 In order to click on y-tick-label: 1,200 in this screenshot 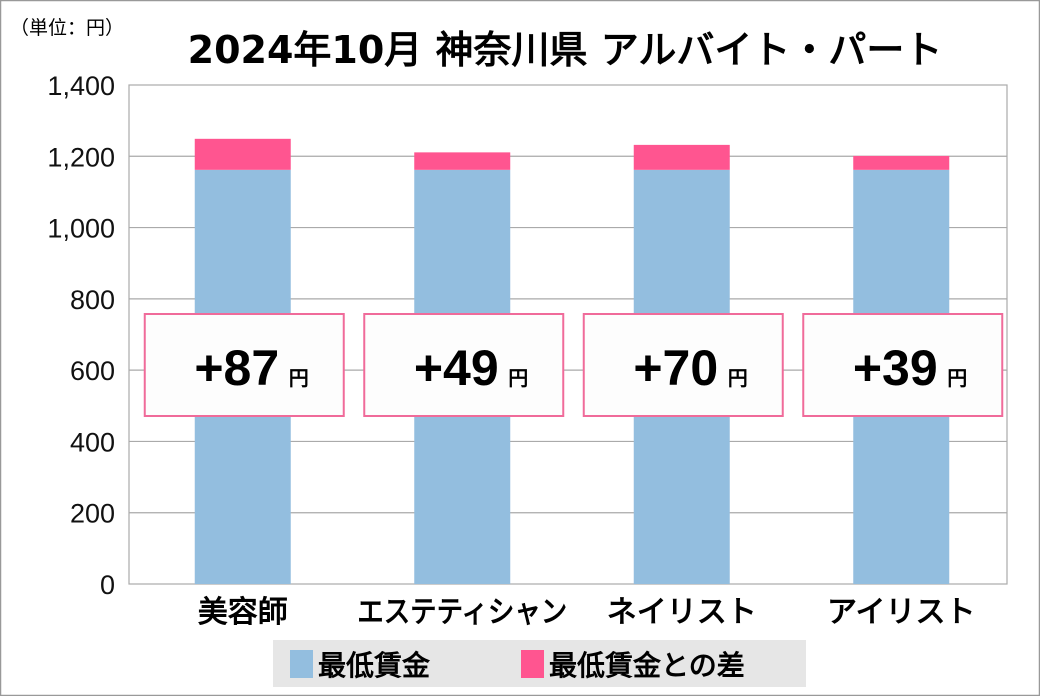, I will do `click(81, 157)`.